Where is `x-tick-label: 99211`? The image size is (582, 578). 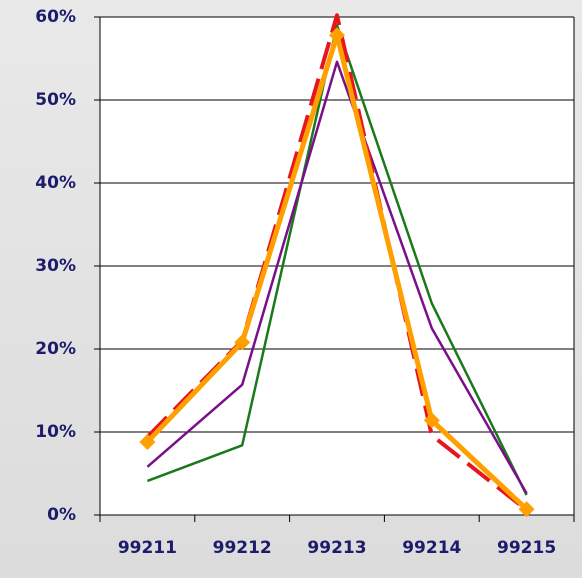
x-tick-label: 99211 is located at coordinates (147, 548).